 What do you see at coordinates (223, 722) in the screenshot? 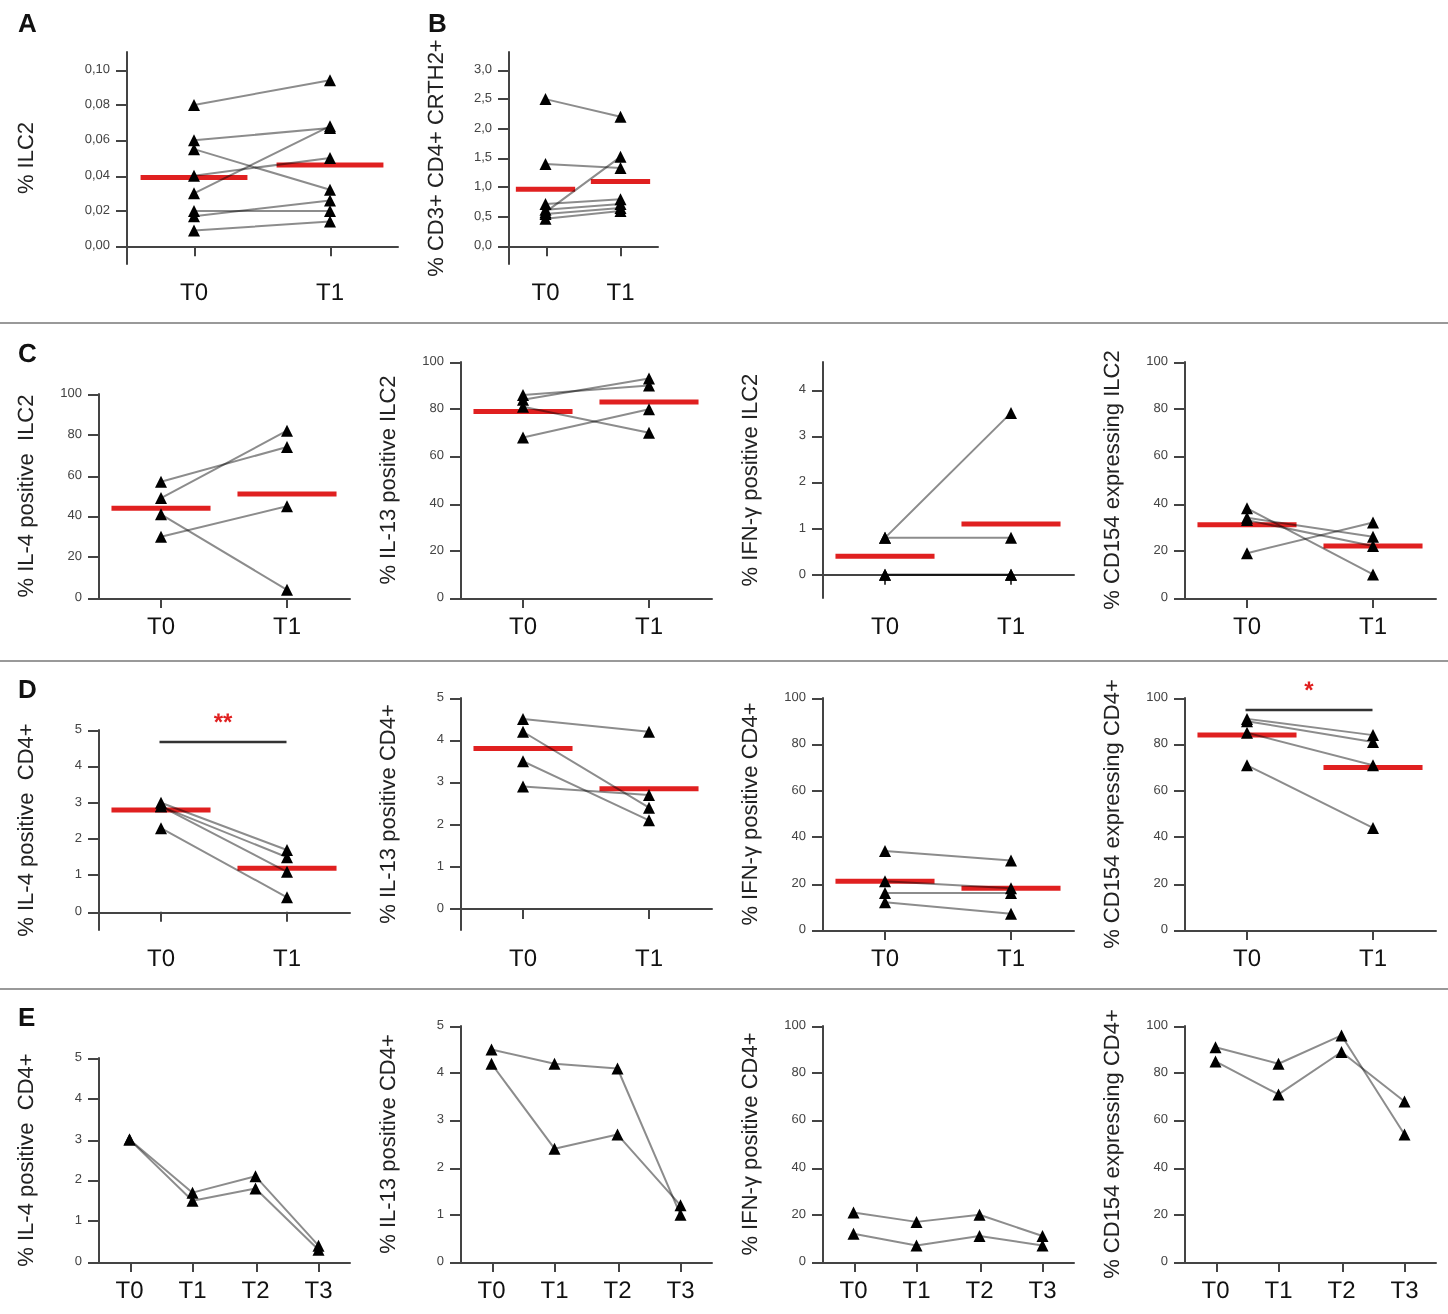
I see `annotation: **` at bounding box center [223, 722].